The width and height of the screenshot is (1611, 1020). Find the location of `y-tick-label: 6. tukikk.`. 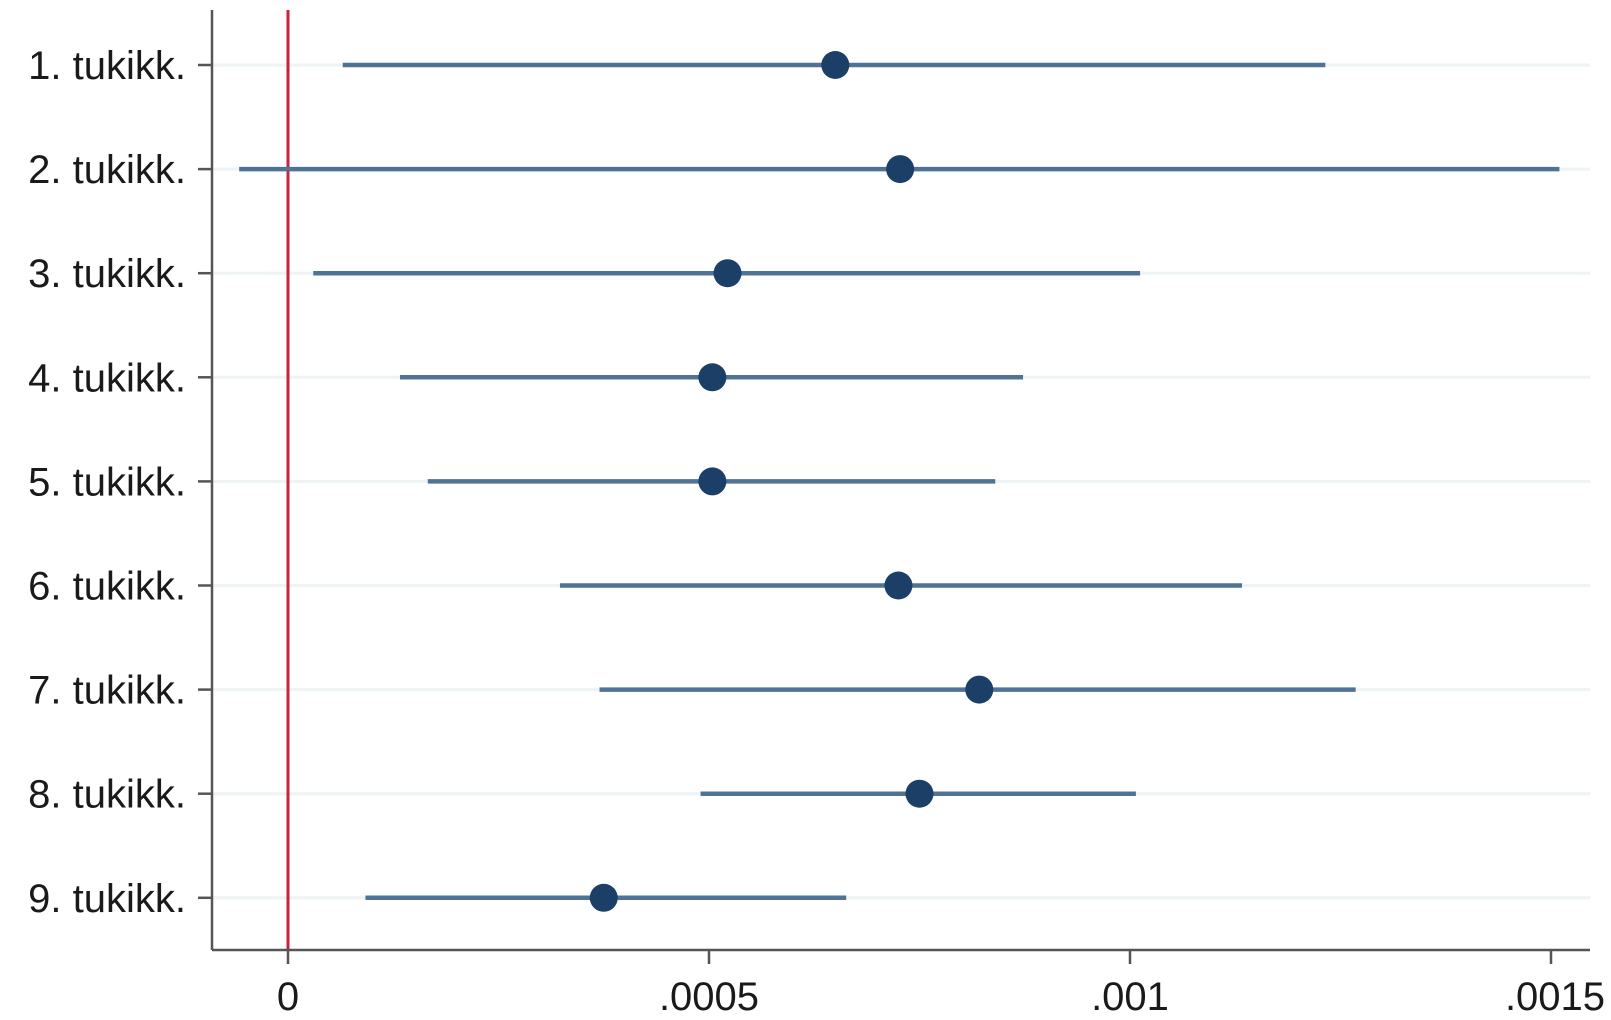

y-tick-label: 6. tukikk. is located at coordinates (107, 587).